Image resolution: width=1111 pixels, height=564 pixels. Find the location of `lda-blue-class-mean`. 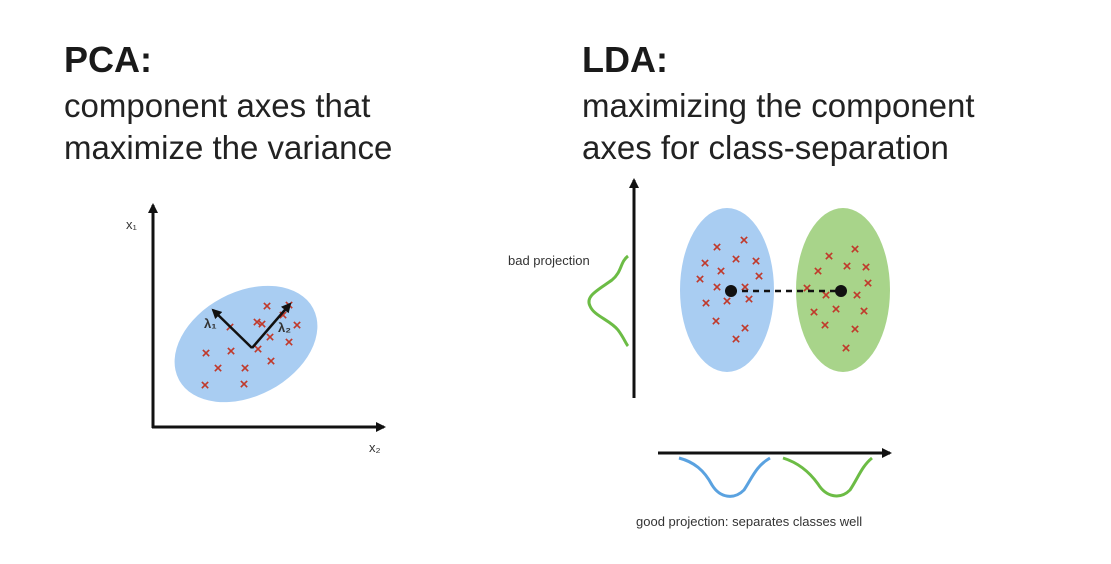

lda-blue-class-mean is located at coordinates (731, 291).